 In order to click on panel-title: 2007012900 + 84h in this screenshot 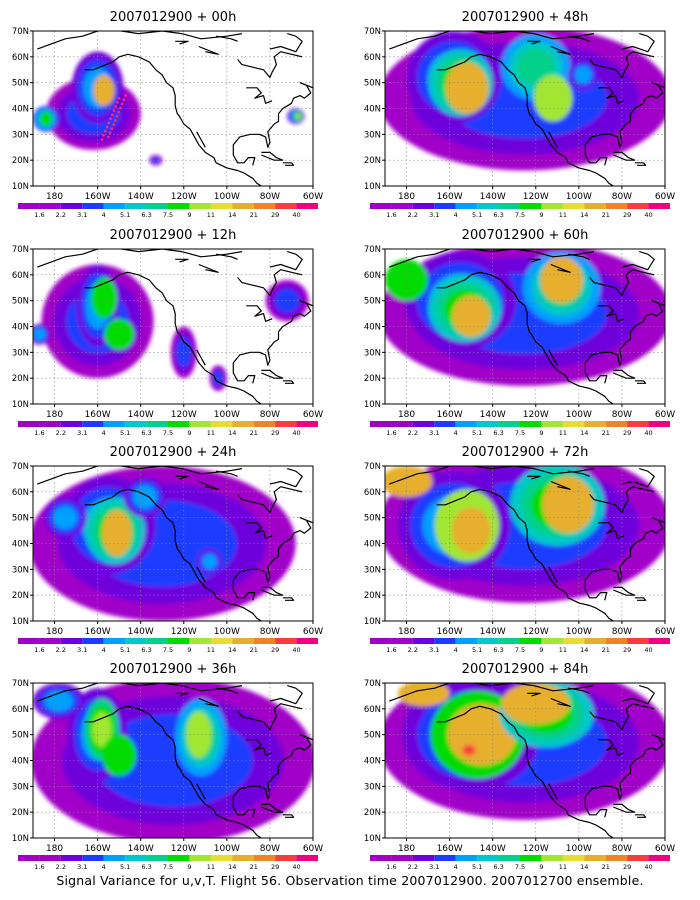, I will do `click(525, 669)`.